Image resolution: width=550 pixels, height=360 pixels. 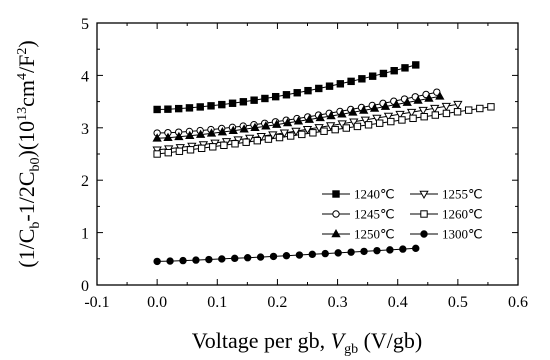 I want to click on legend-item: 1255℃, so click(x=446, y=194).